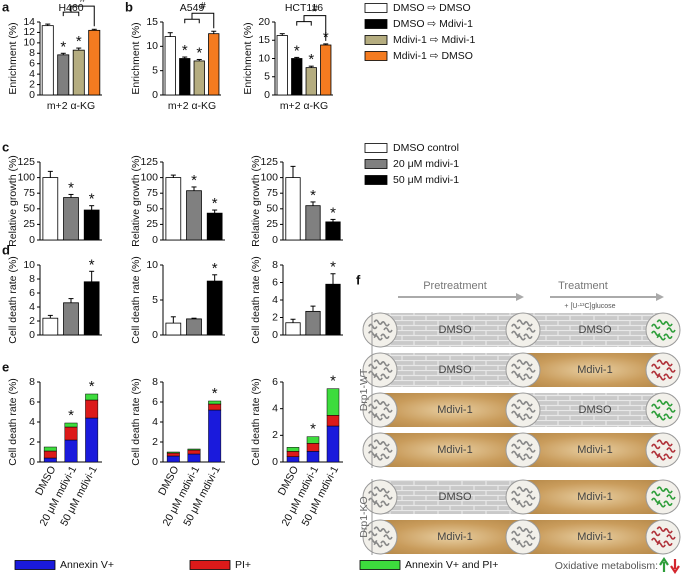  Describe the element at coordinates (304, 106) in the screenshot. I see `x-category-label: m+2 α-KG` at that location.